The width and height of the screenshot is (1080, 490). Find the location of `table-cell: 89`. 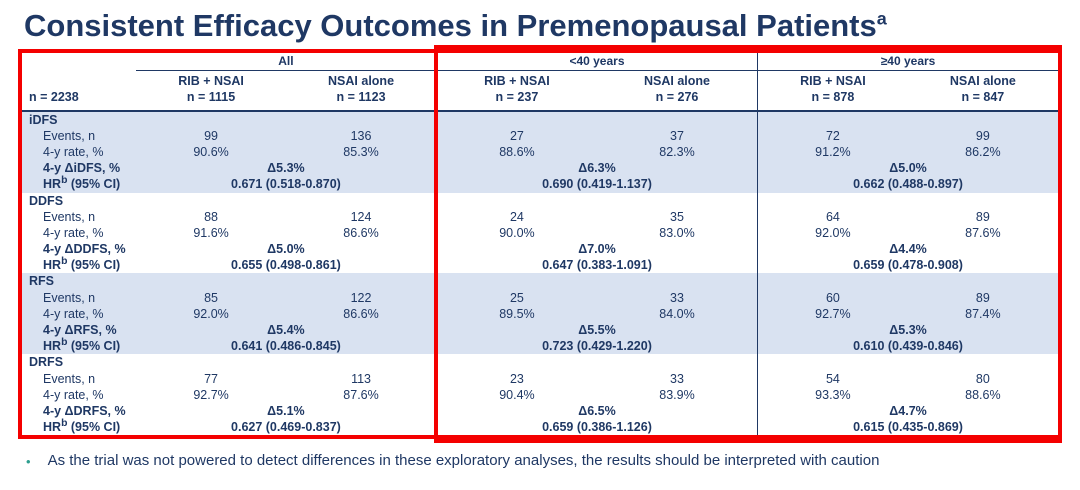

table-cell: 89 is located at coordinates (982, 299).